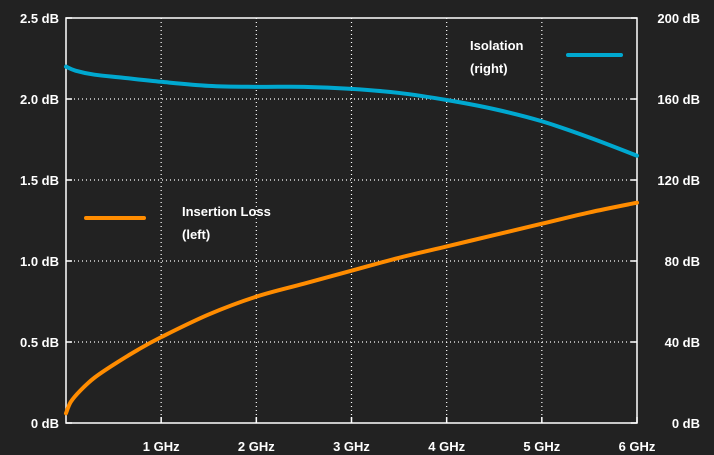 The width and height of the screenshot is (714, 455). I want to click on y-left-tick-label: 0.5 dB, so click(39, 342).